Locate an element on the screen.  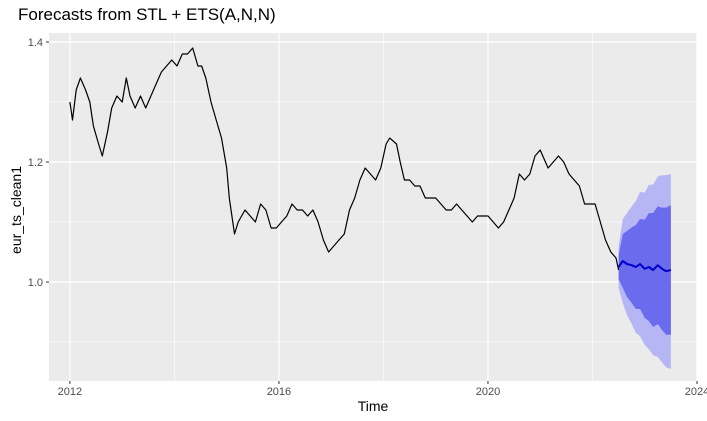
x-axis-ticks: 2012 2016 2020 2024 is located at coordinates (382, 389).